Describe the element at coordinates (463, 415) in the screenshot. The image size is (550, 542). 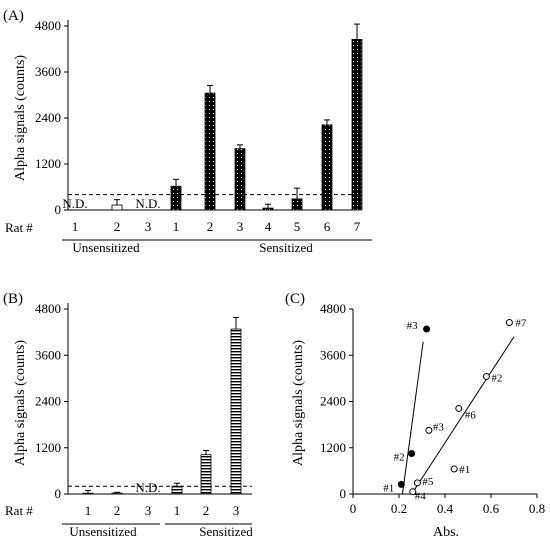
I see `panel-c-fit-line-open` at that location.